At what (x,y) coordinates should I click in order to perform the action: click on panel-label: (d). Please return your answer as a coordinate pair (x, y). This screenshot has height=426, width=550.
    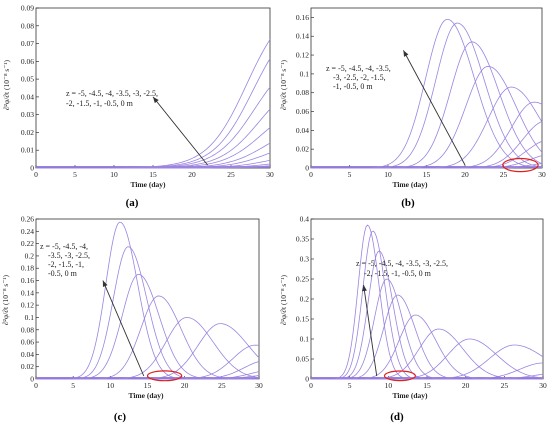
    Looking at the image, I should click on (397, 417).